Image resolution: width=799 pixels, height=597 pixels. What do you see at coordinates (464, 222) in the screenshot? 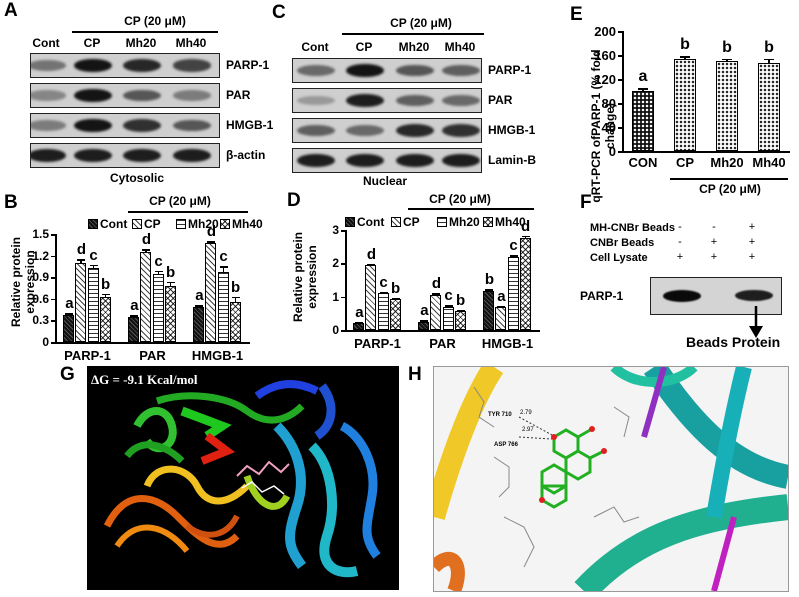
I see `legend-label: Mh20` at bounding box center [464, 222].